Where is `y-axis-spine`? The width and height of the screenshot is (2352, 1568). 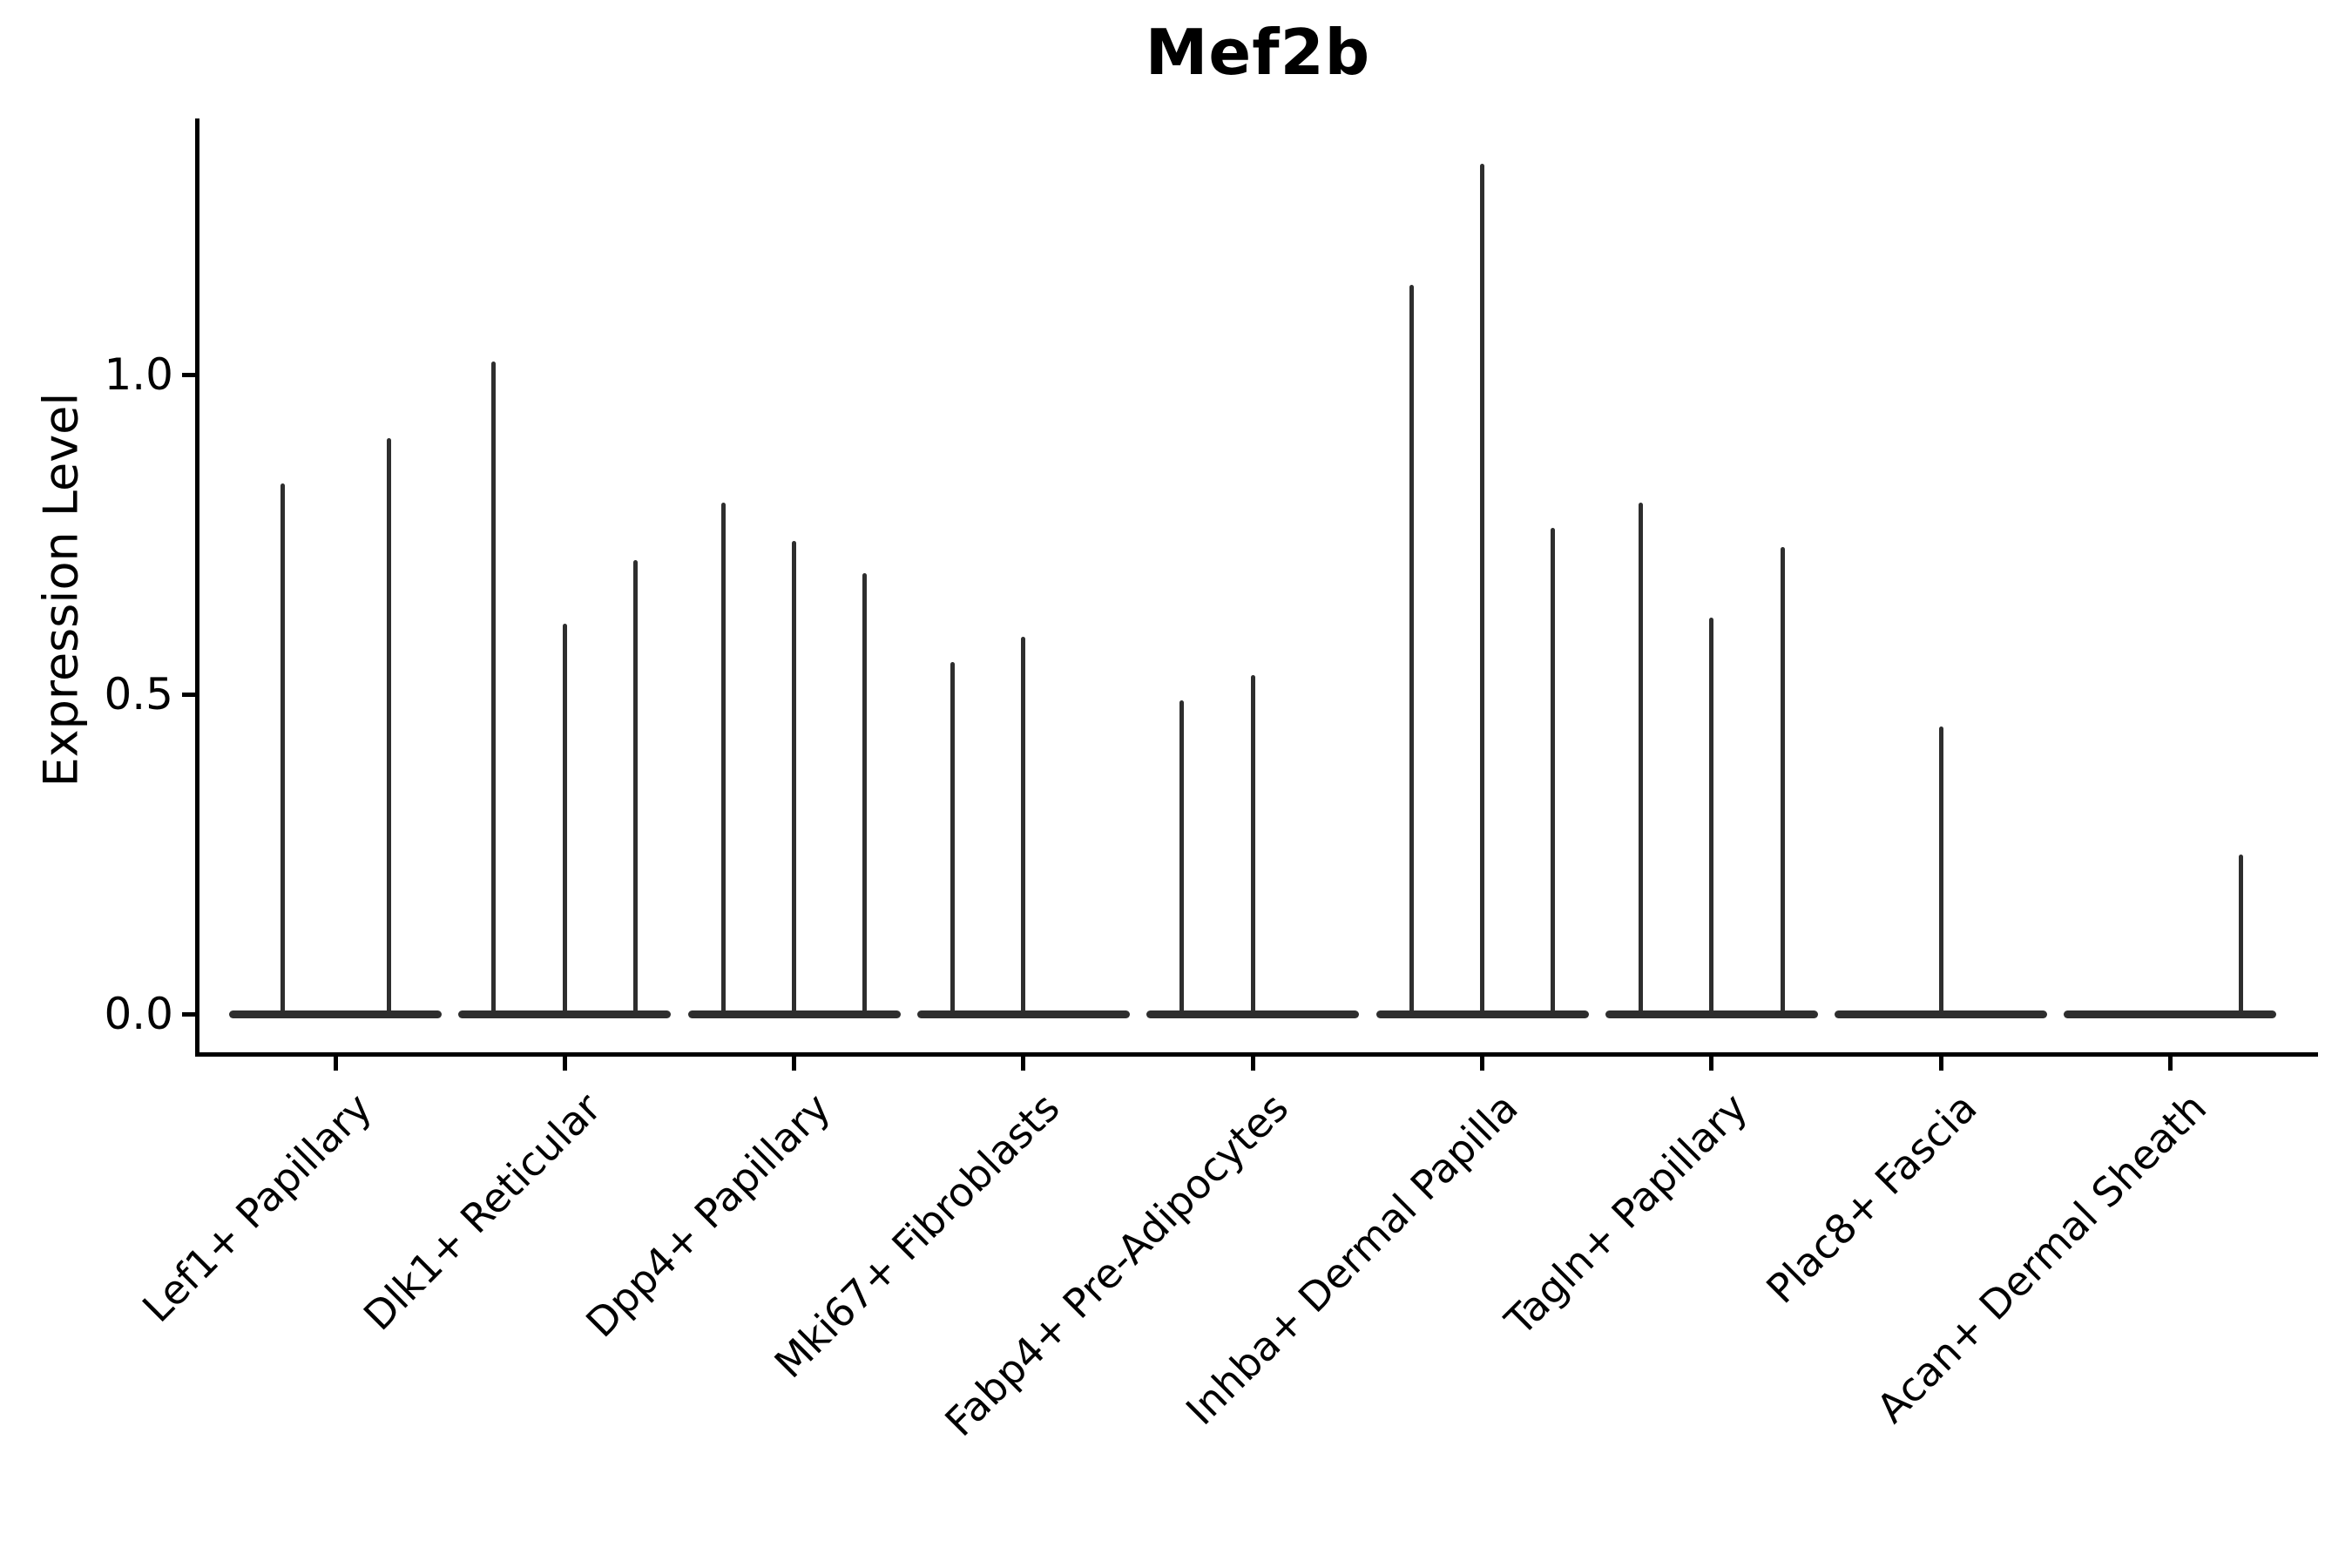 y-axis-spine is located at coordinates (197, 587).